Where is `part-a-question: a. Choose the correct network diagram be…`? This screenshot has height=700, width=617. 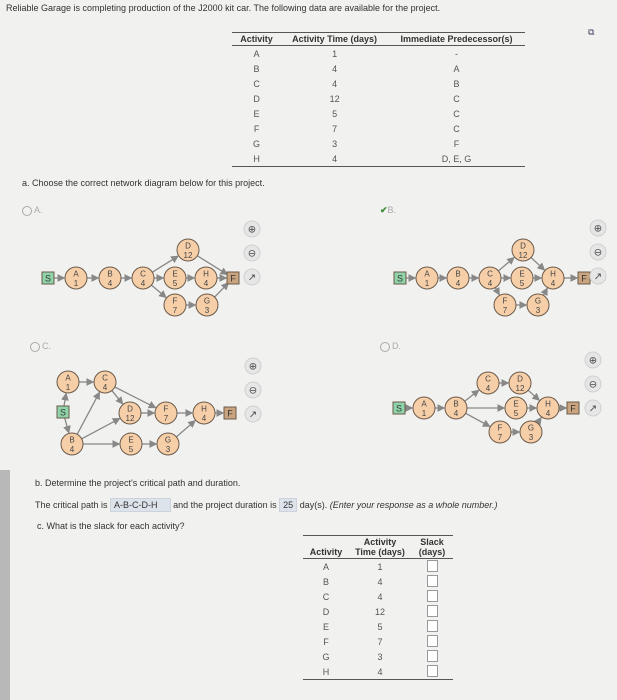 part-a-question: a. Choose the correct network diagram be… is located at coordinates (143, 183).